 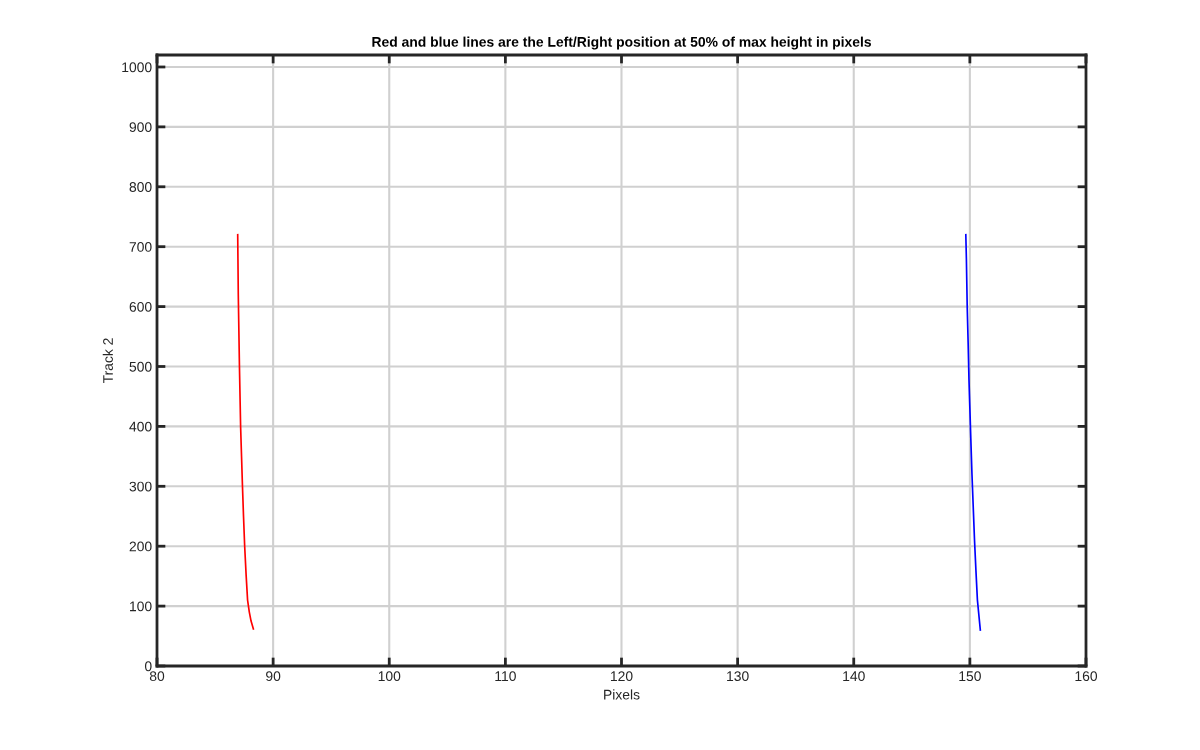 What do you see at coordinates (1086, 676) in the screenshot?
I see `x-tick-label: 160` at bounding box center [1086, 676].